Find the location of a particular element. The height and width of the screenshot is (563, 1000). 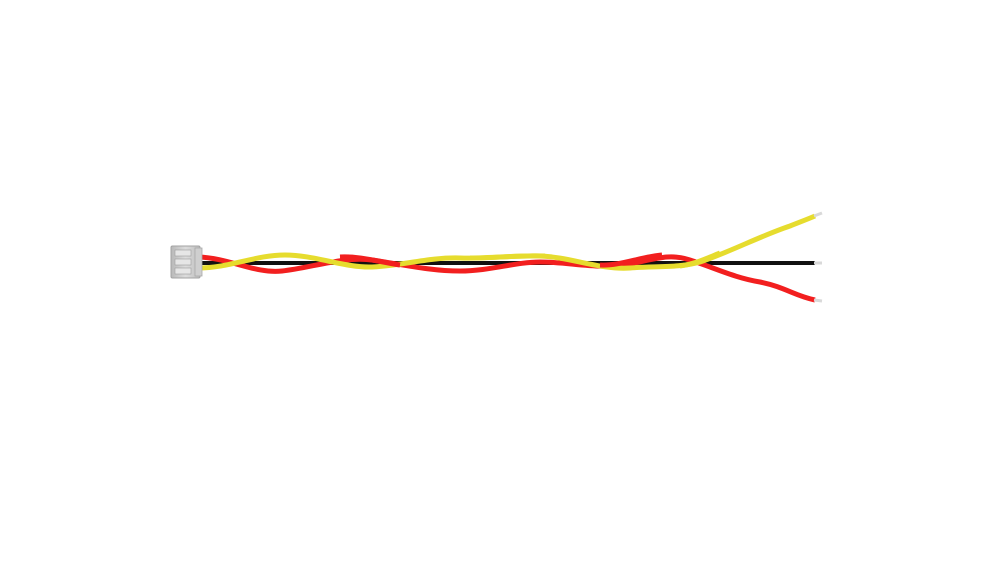

red-wire is located at coordinates (506, 278).